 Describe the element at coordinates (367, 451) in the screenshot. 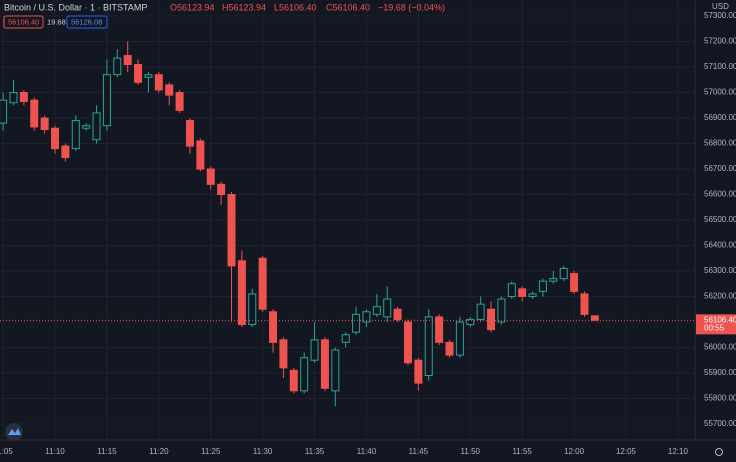

I see `x-tick-label: 11:40` at that location.